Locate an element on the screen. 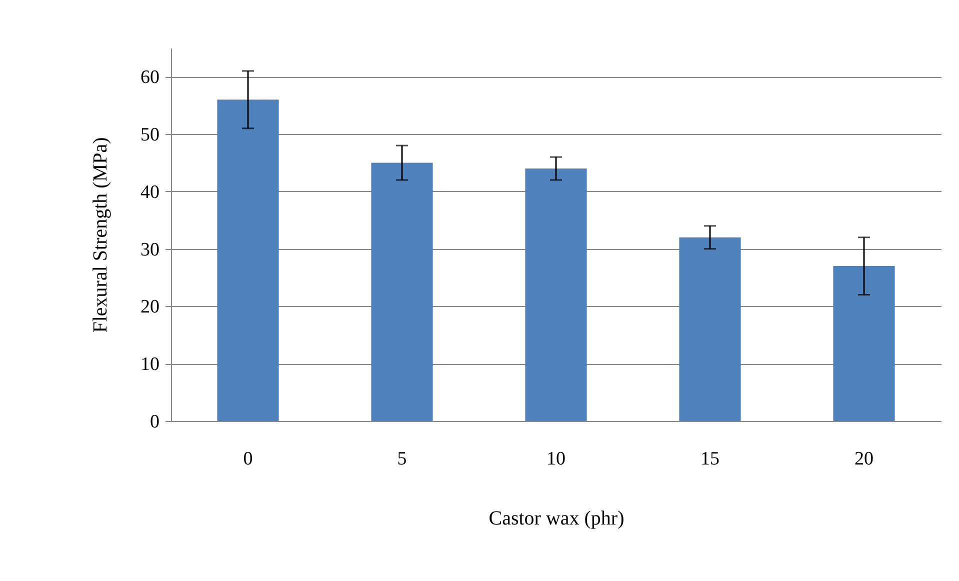  x-axis-title: Castor wax (phr) is located at coordinates (556, 519).